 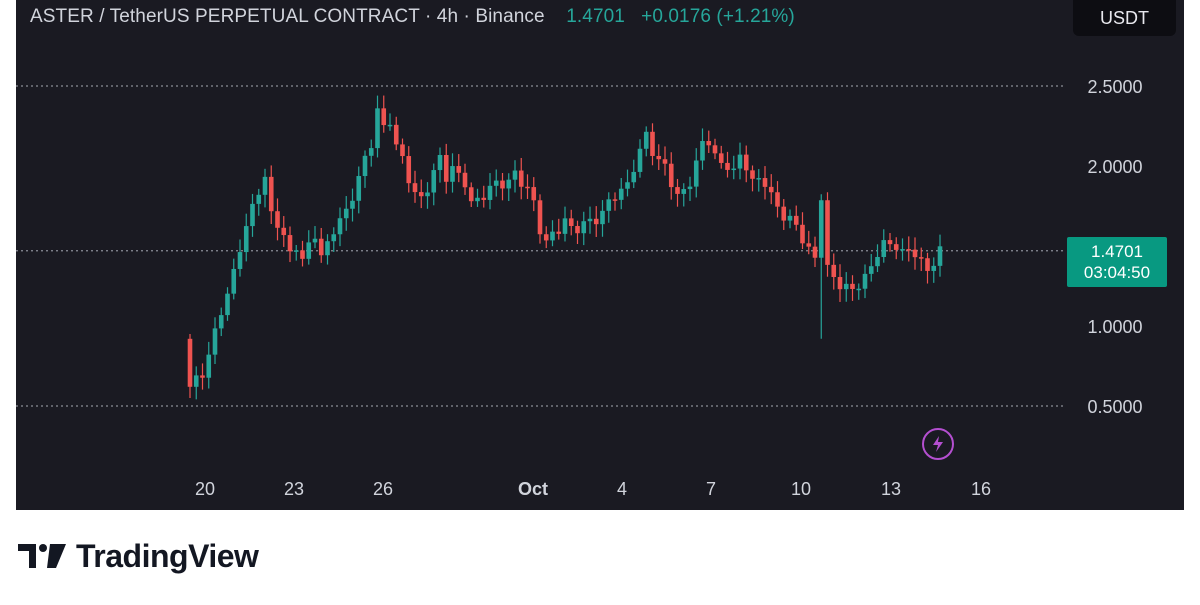 What do you see at coordinates (938, 444) in the screenshot?
I see `lightning-button` at bounding box center [938, 444].